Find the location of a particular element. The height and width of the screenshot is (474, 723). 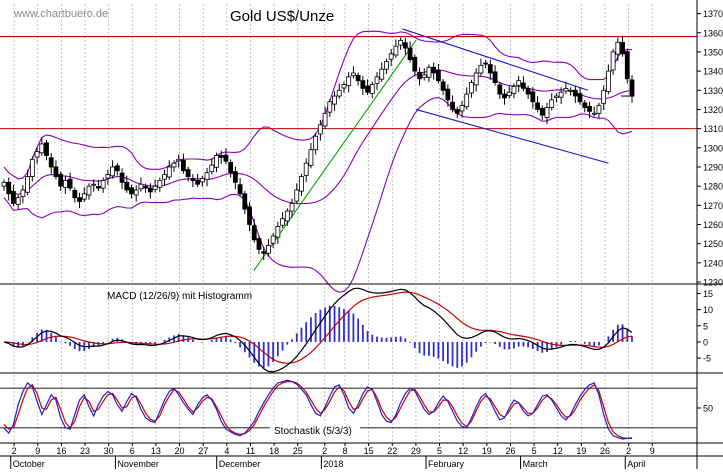

stochastic-k-line is located at coordinates (318, 409).